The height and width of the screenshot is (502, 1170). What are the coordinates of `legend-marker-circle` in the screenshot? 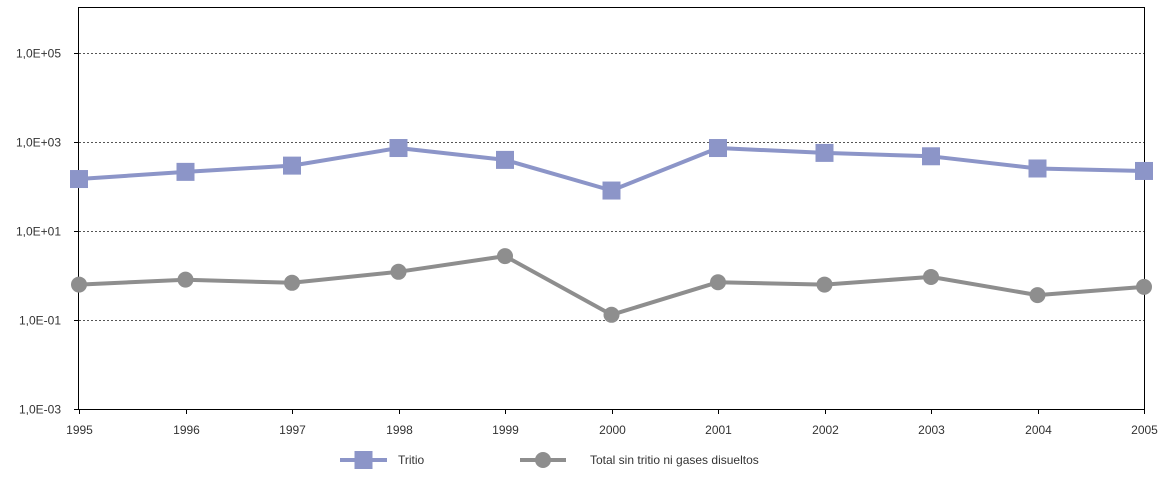 It's located at (543, 460).